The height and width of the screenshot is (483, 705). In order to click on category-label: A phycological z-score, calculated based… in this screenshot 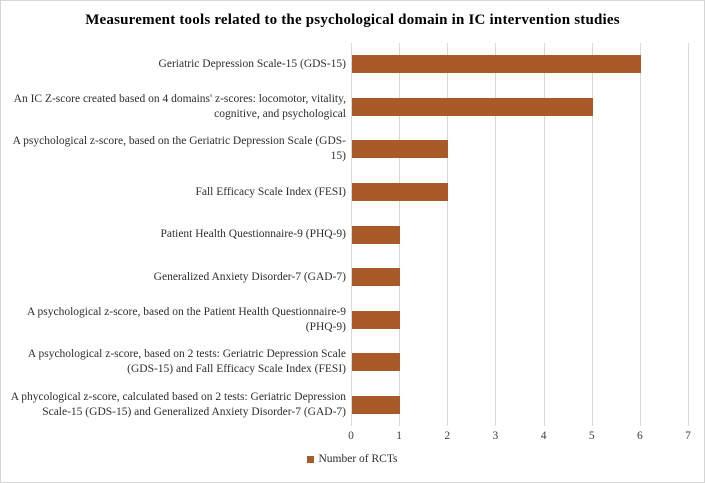, I will do `click(178, 404)`.